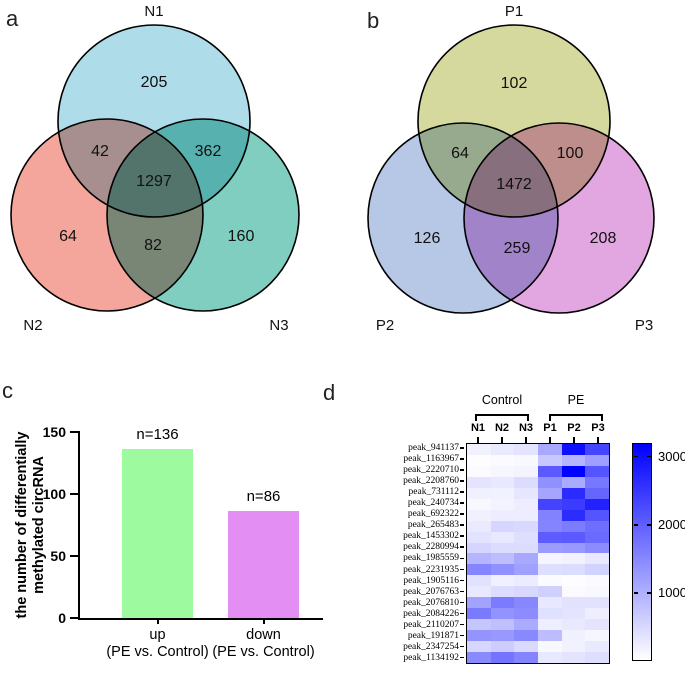  I want to click on venn-a-count-n23: 82, so click(153, 245).